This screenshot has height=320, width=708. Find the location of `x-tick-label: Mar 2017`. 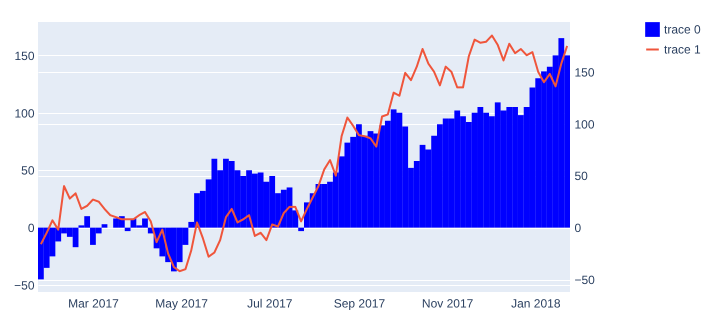

x-tick-label: Mar 2017 is located at coordinates (94, 303).